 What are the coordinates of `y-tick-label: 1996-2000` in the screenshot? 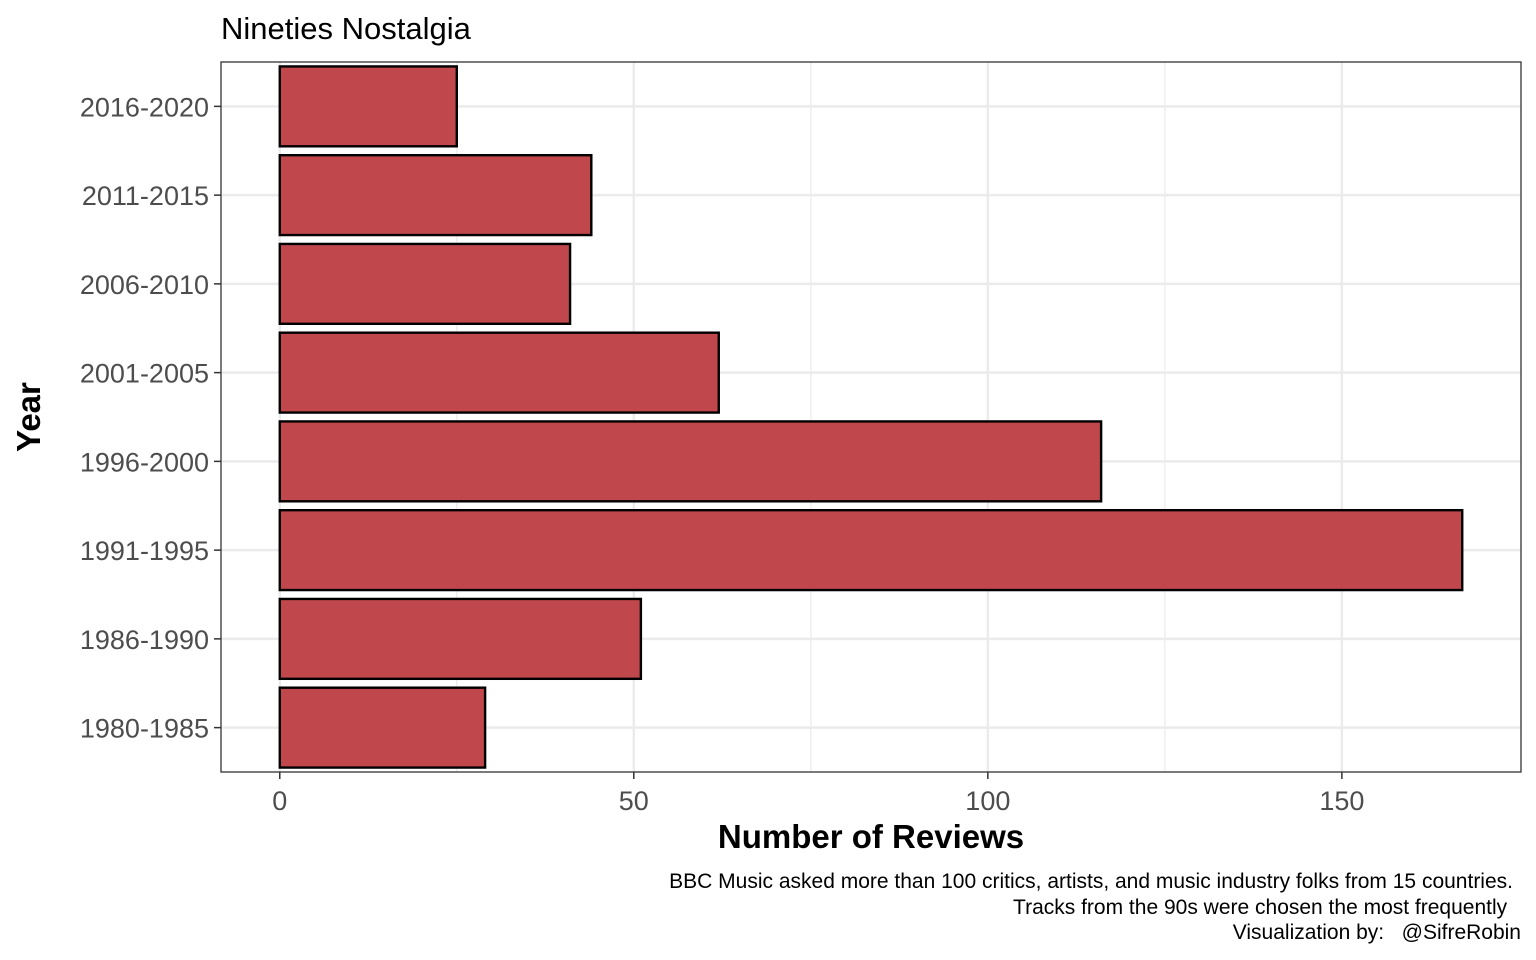 It's located at (144, 462).